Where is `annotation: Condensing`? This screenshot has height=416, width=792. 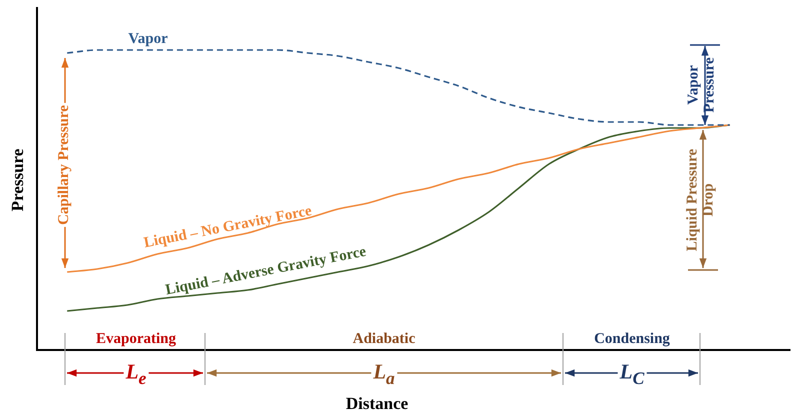 annotation: Condensing is located at coordinates (632, 339).